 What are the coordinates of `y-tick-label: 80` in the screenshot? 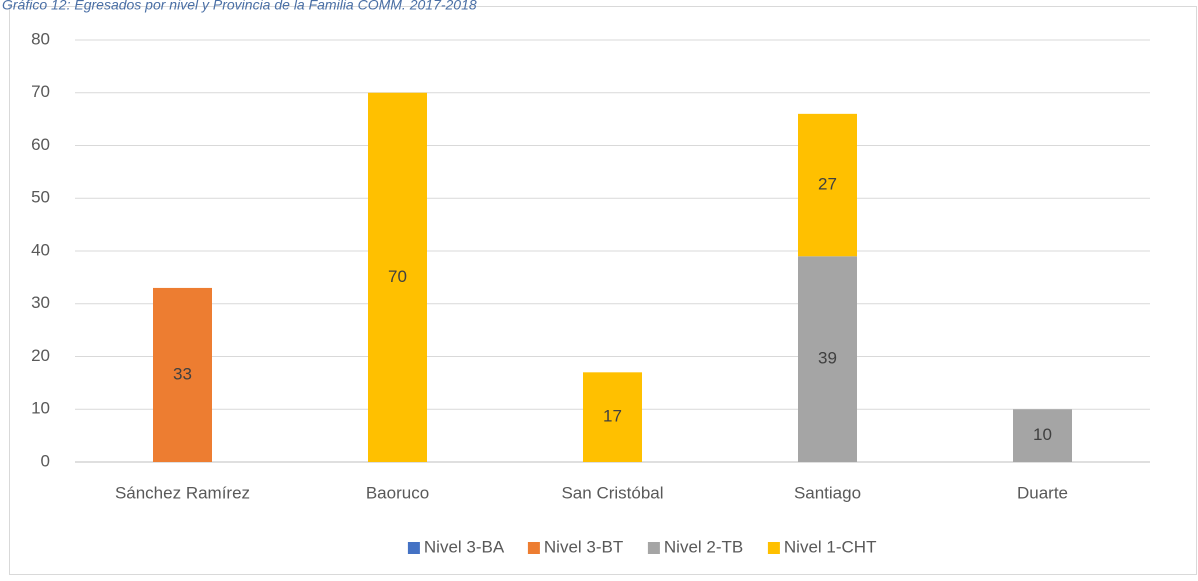 It's located at (40, 38).